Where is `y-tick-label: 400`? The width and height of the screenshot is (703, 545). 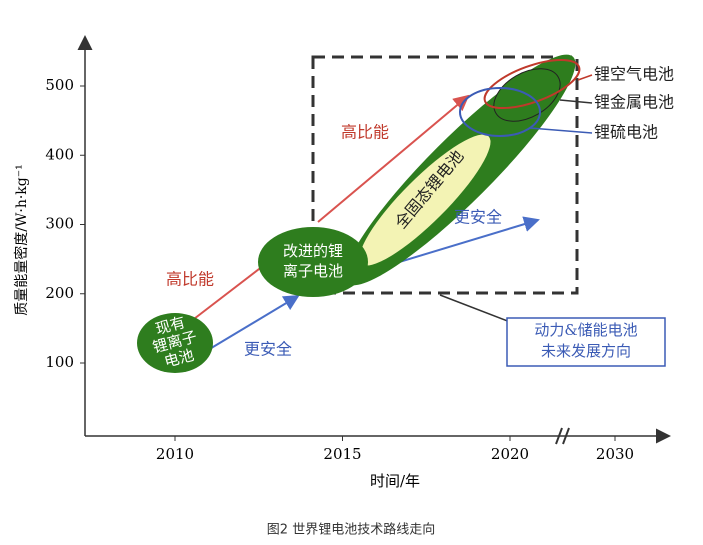 y-tick-label: 400 is located at coordinates (59, 154).